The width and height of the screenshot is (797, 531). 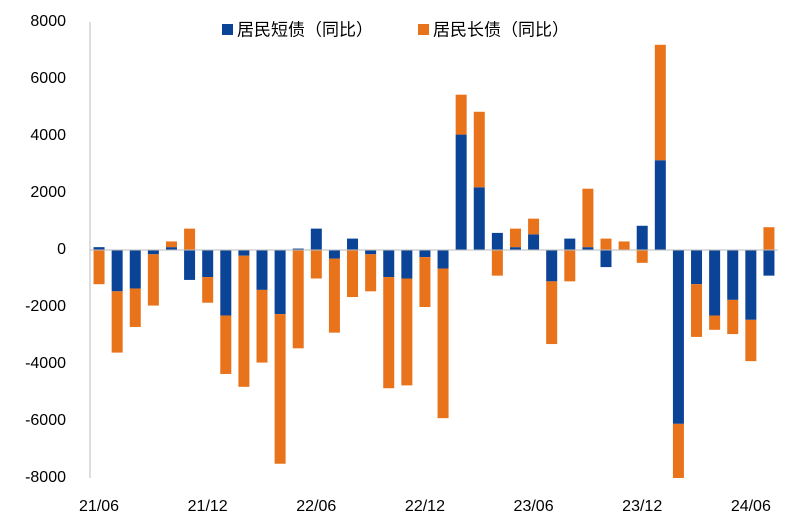 What do you see at coordinates (642, 506) in the screenshot?
I see `x-tick-label: 23/12` at bounding box center [642, 506].